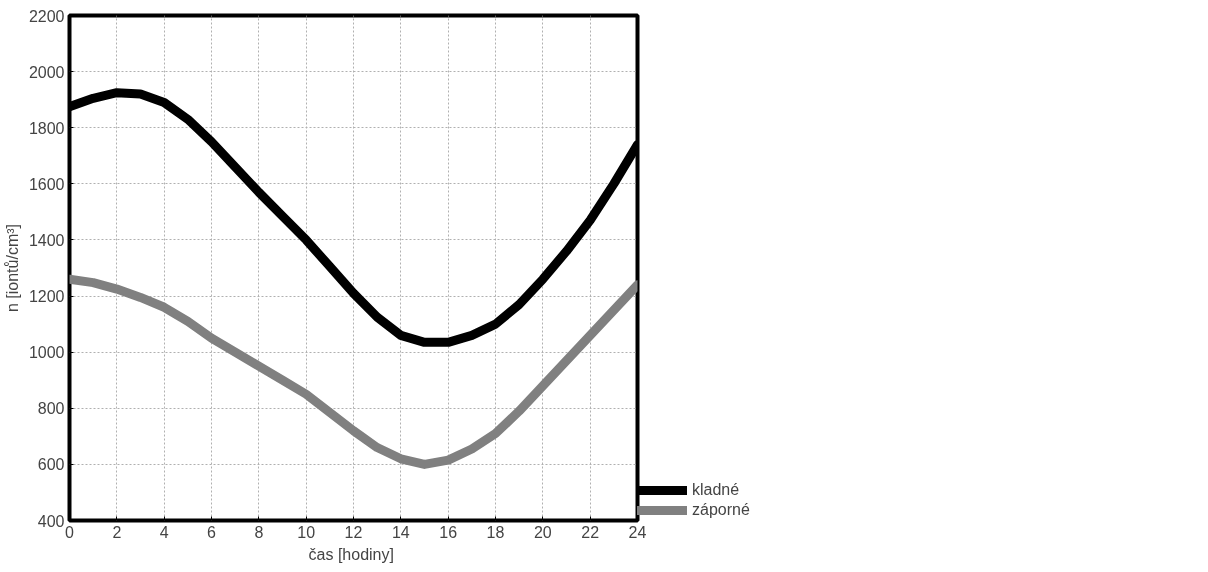  I want to click on x-tick-label: 12, so click(353, 532).